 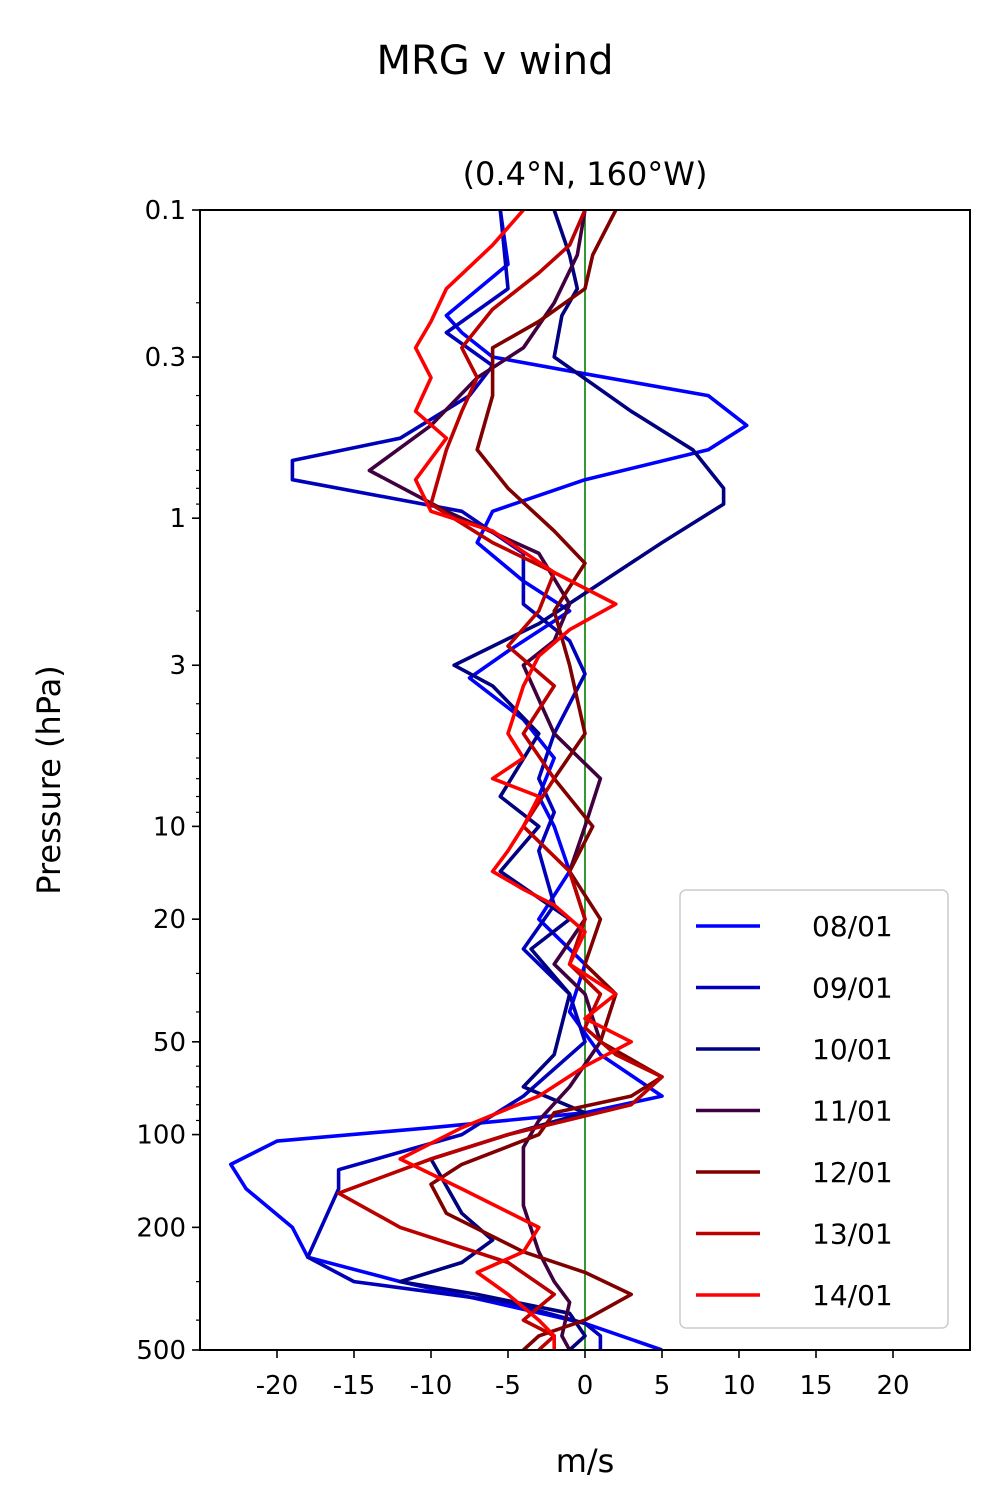 What do you see at coordinates (431, 1386) in the screenshot?
I see `x-tick-label: -10` at bounding box center [431, 1386].